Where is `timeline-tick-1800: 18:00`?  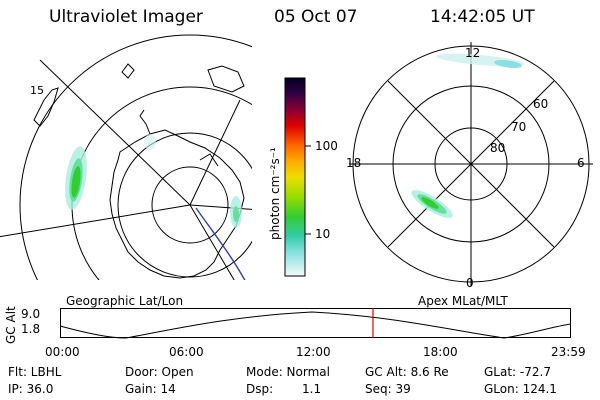 timeline-tick-1800: 18:00 is located at coordinates (440, 352).